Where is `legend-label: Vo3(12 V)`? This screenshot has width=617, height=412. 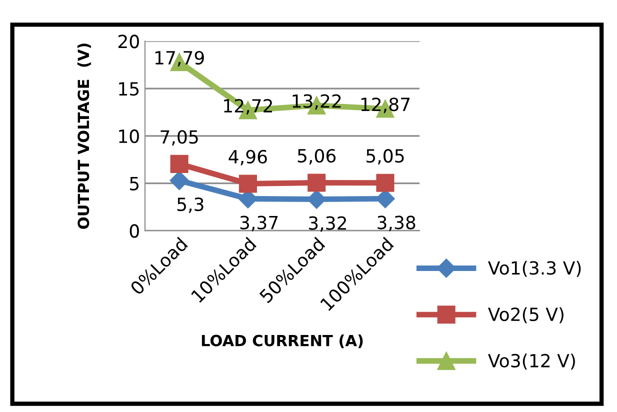 legend-label: Vo3(12 V) is located at coordinates (531, 362).